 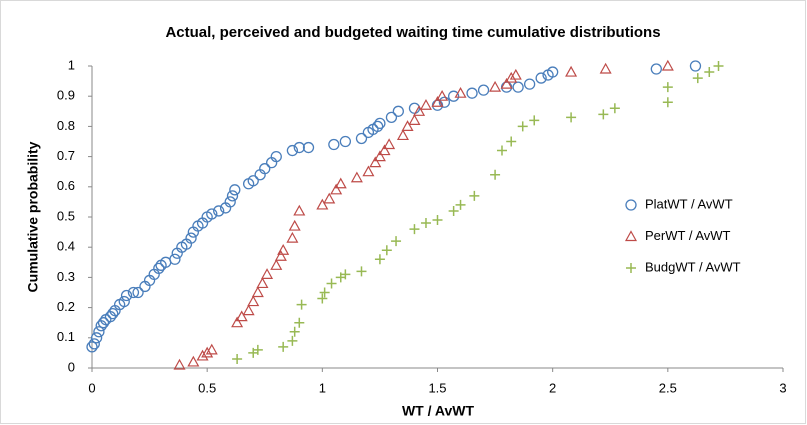 I want to click on x-tick-label: 1.5, so click(x=437, y=387).